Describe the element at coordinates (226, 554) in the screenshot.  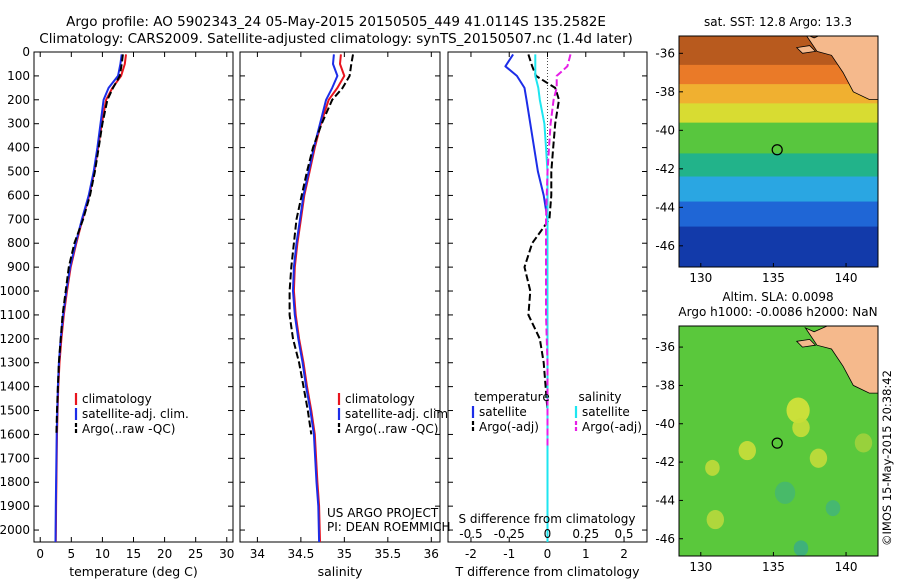
I see `x-tick-30: 30` at that location.